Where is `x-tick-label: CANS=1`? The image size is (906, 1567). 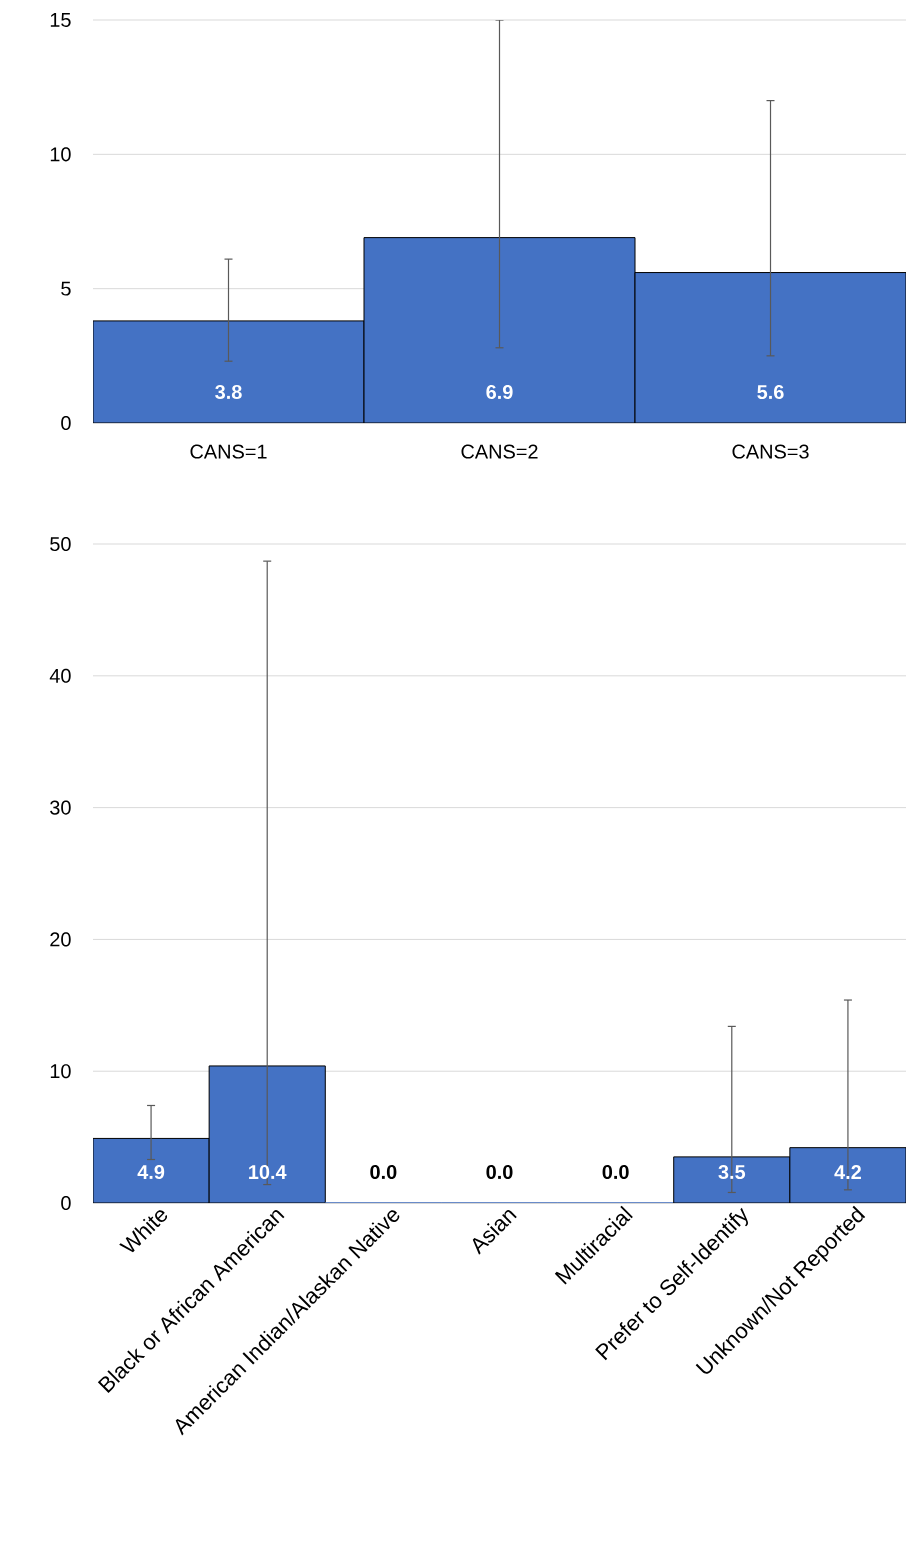
x-tick-label: CANS=1 is located at coordinates (228, 451).